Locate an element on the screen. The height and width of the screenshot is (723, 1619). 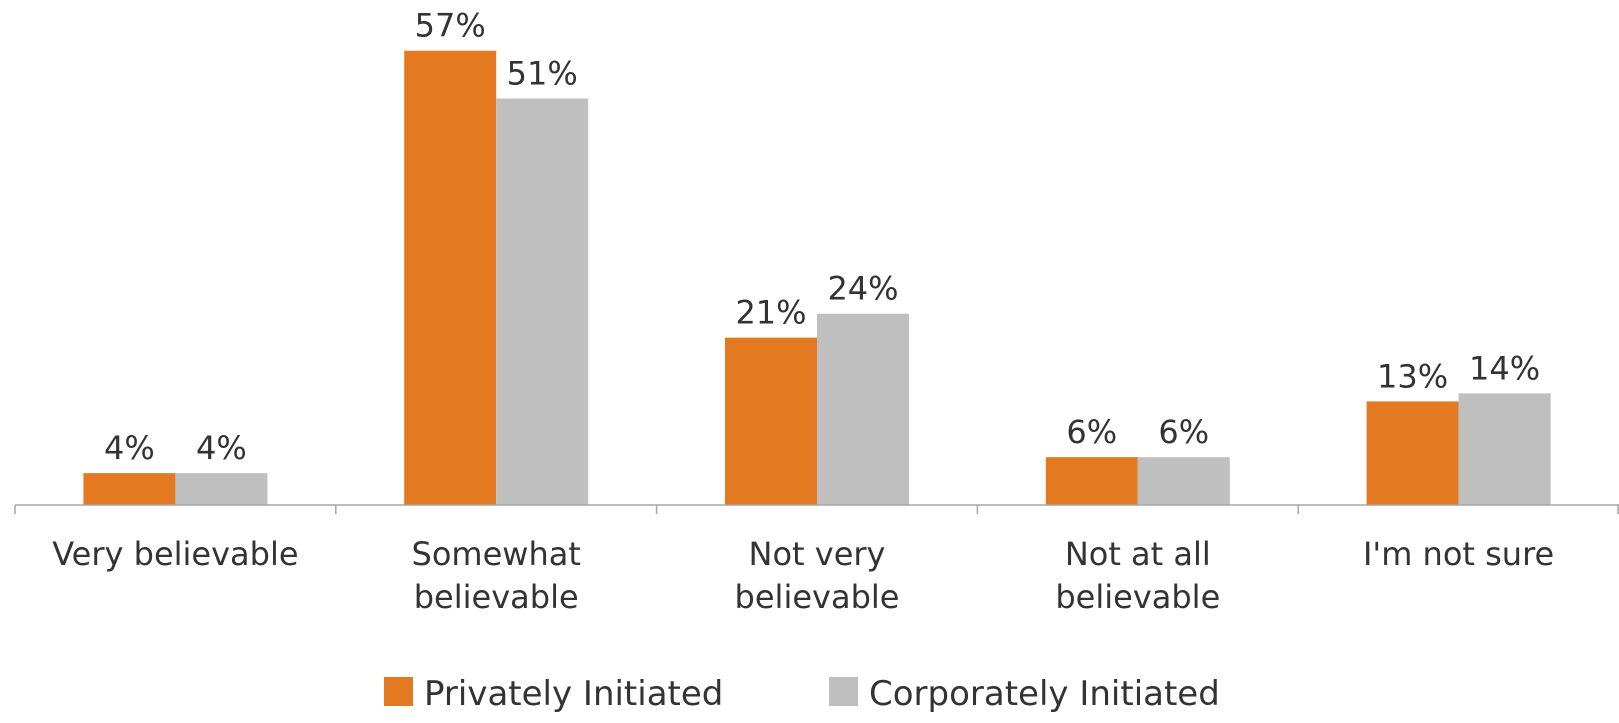
data-label-private-4: 13% is located at coordinates (1412, 376).